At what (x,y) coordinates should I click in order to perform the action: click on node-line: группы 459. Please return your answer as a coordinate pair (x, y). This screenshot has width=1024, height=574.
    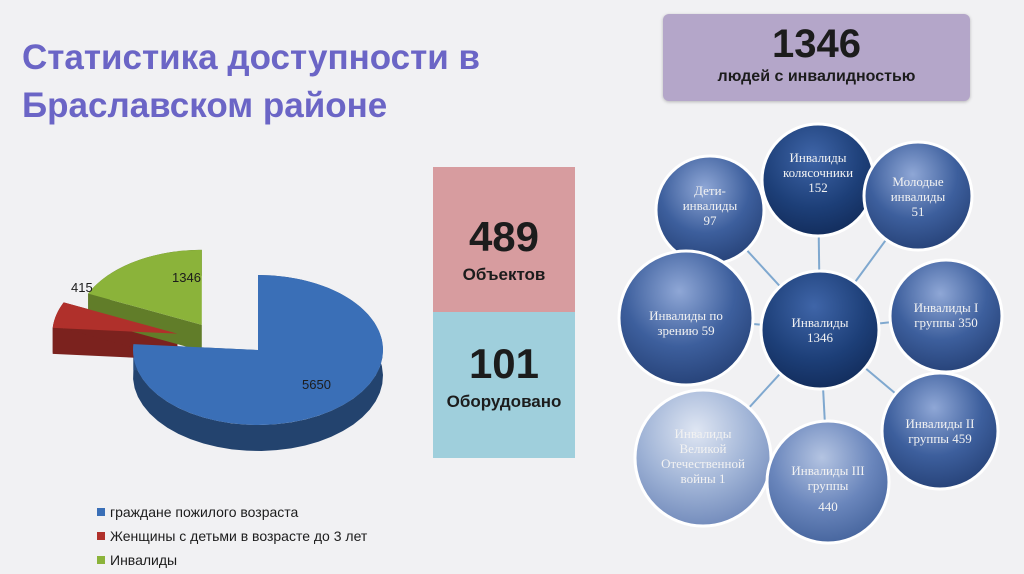
    Looking at the image, I should click on (940, 438).